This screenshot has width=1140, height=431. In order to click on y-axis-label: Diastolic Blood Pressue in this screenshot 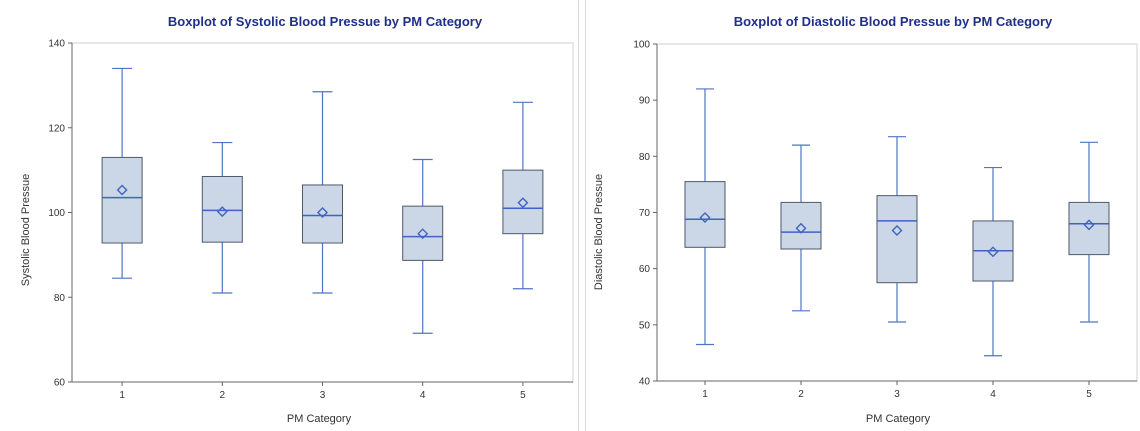, I will do `click(599, 232)`.